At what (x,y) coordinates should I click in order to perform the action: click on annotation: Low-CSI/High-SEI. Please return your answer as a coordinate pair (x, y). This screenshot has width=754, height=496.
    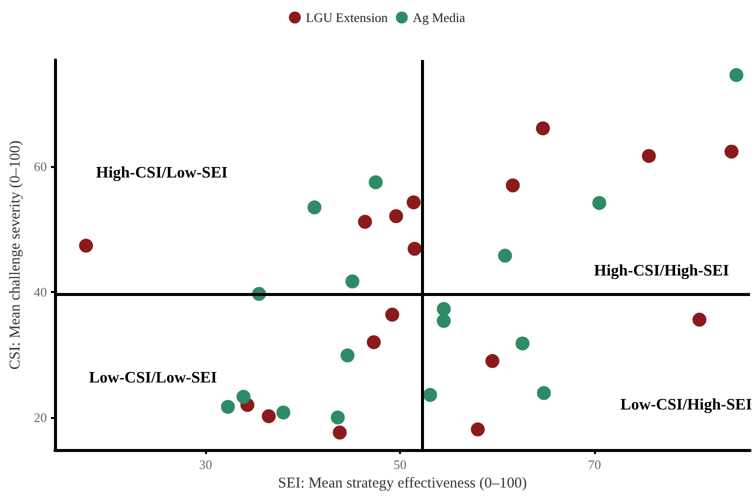
    Looking at the image, I should click on (686, 405).